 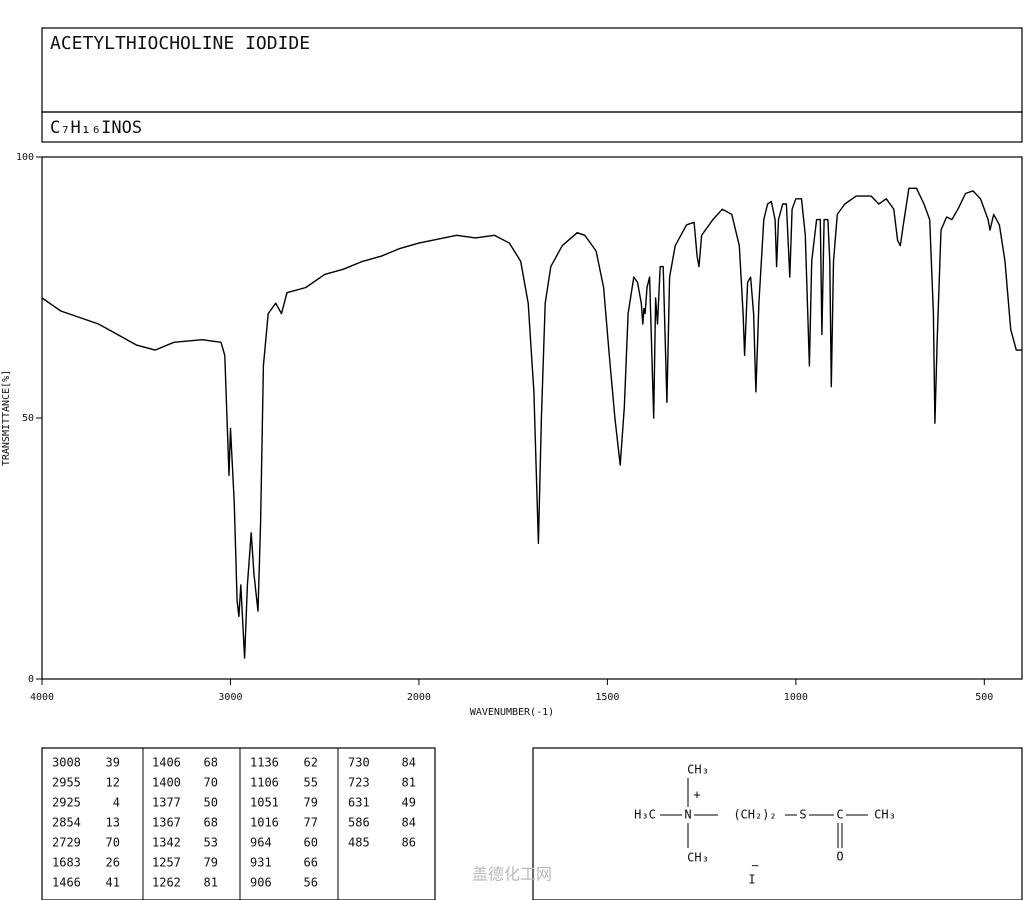 I want to click on table-cell: 1683, so click(x=66, y=863).